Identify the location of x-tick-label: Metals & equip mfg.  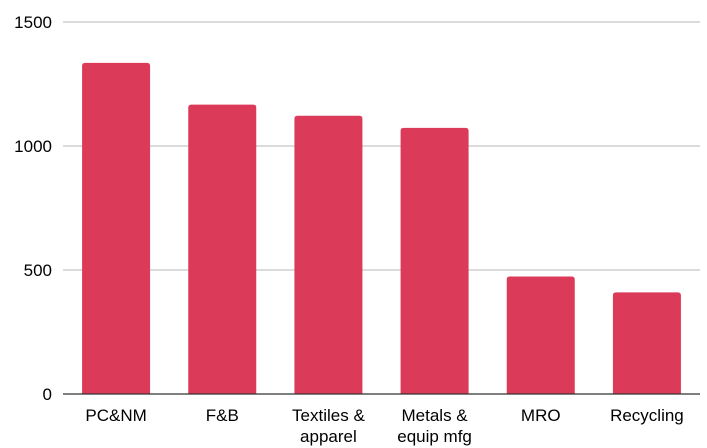
(434, 426).